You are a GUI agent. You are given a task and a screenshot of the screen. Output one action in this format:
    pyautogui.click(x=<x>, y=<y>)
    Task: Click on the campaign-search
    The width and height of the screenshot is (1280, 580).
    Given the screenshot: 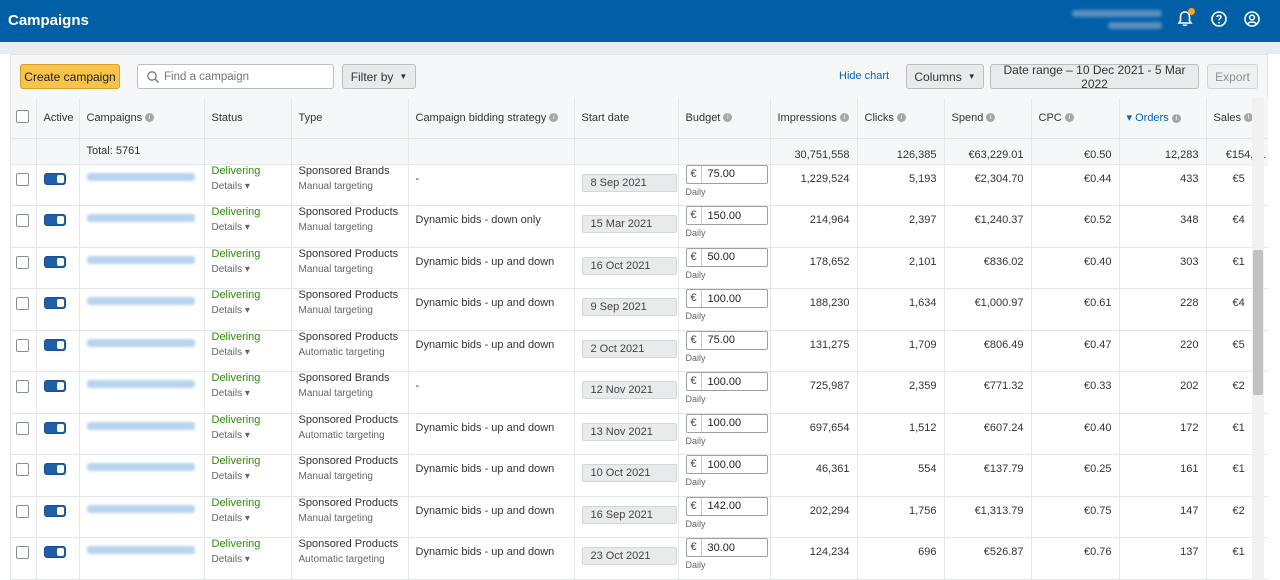 What is the action you would take?
    pyautogui.click(x=235, y=76)
    